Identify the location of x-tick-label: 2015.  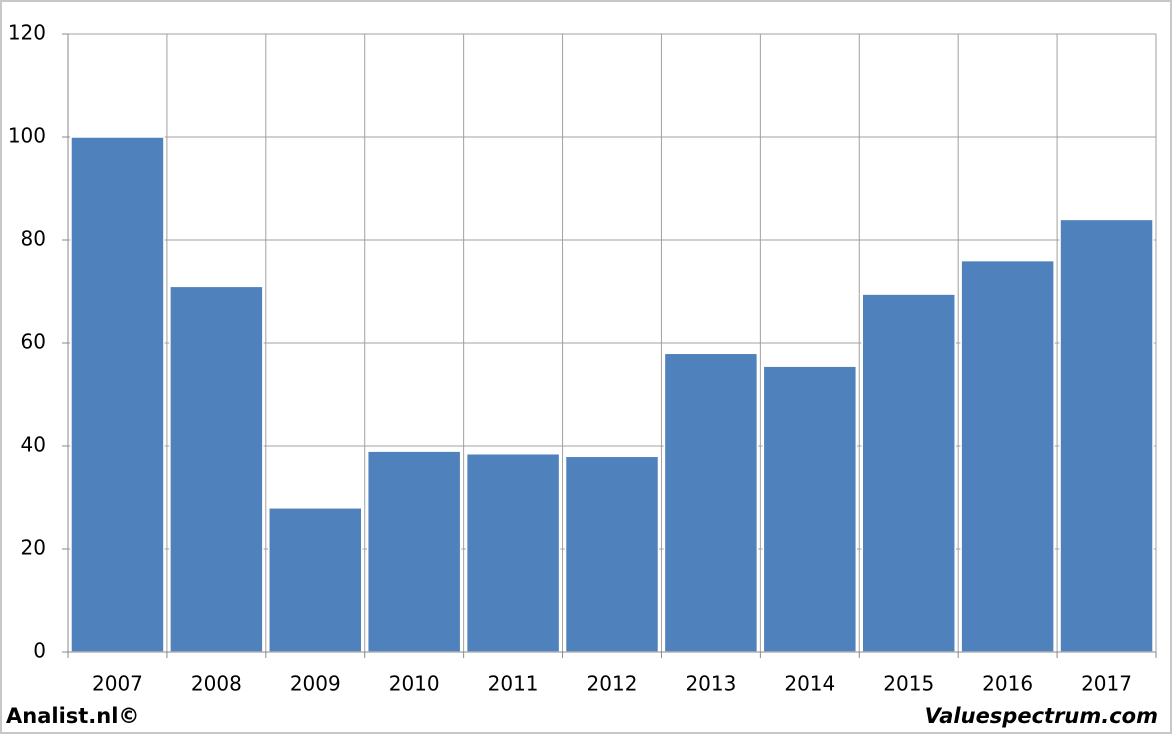
(908, 684).